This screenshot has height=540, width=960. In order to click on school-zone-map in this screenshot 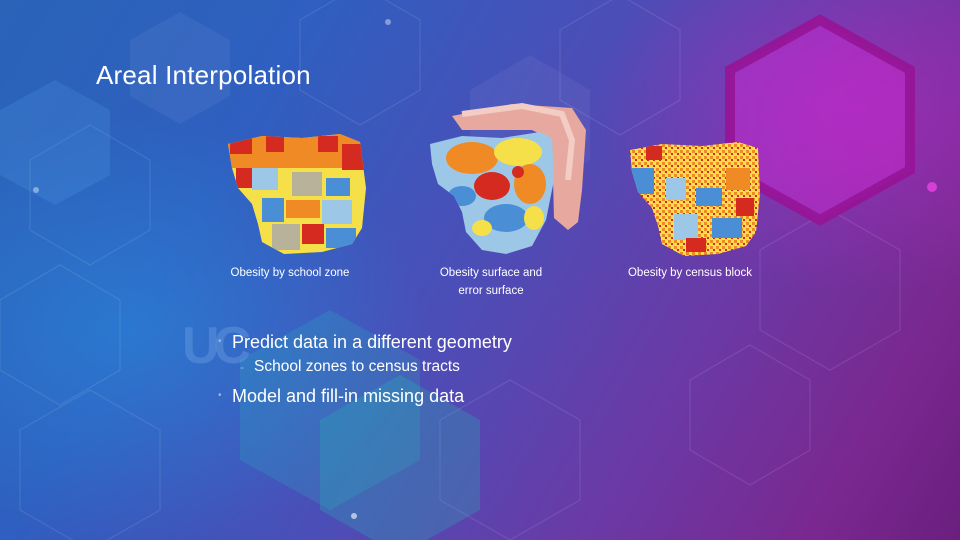, I will do `click(297, 194)`.